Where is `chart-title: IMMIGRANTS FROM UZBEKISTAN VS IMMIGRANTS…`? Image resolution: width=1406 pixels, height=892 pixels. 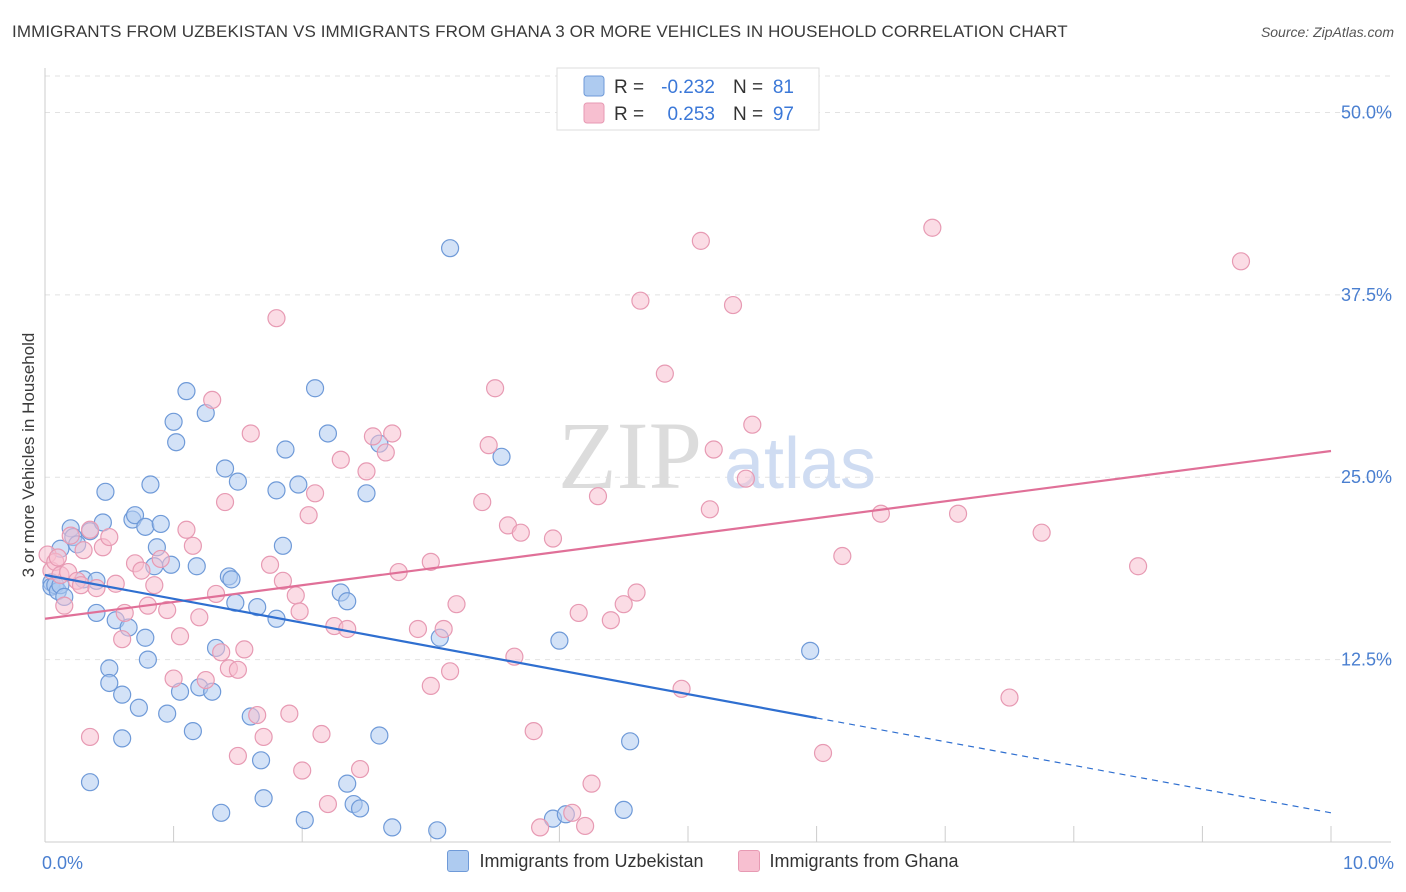 chart-title: IMMIGRANTS FROM UZBEKISTAN VS IMMIGRANTS… is located at coordinates (540, 31).